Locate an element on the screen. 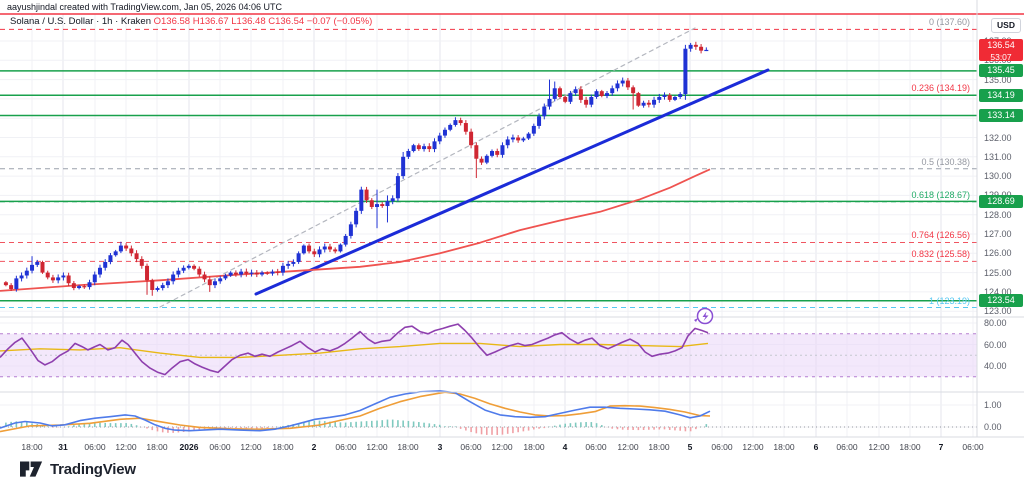 This screenshot has width=1024, height=488. currency-toggle-button: USD is located at coordinates (1006, 25).